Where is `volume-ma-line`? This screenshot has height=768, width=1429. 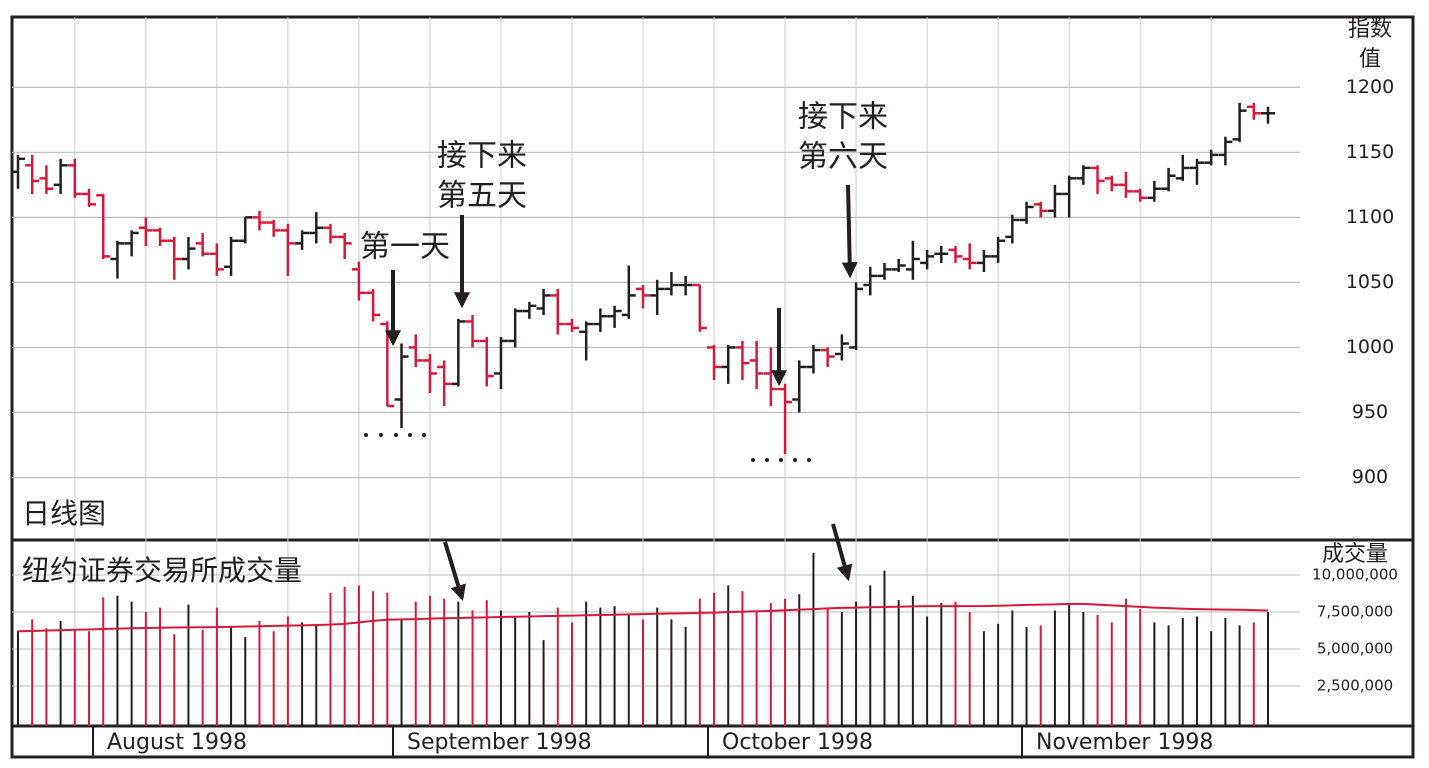
volume-ma-line is located at coordinates (643, 617).